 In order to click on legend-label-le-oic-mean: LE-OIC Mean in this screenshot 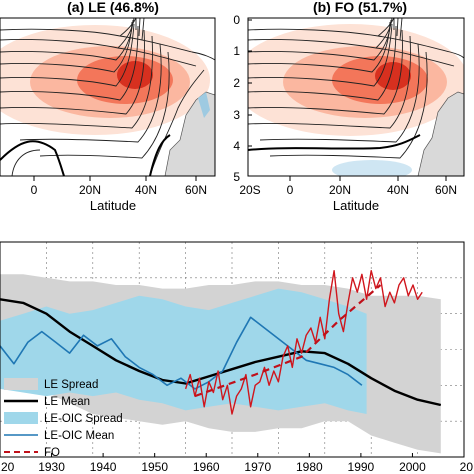, I will do `click(79, 436)`.